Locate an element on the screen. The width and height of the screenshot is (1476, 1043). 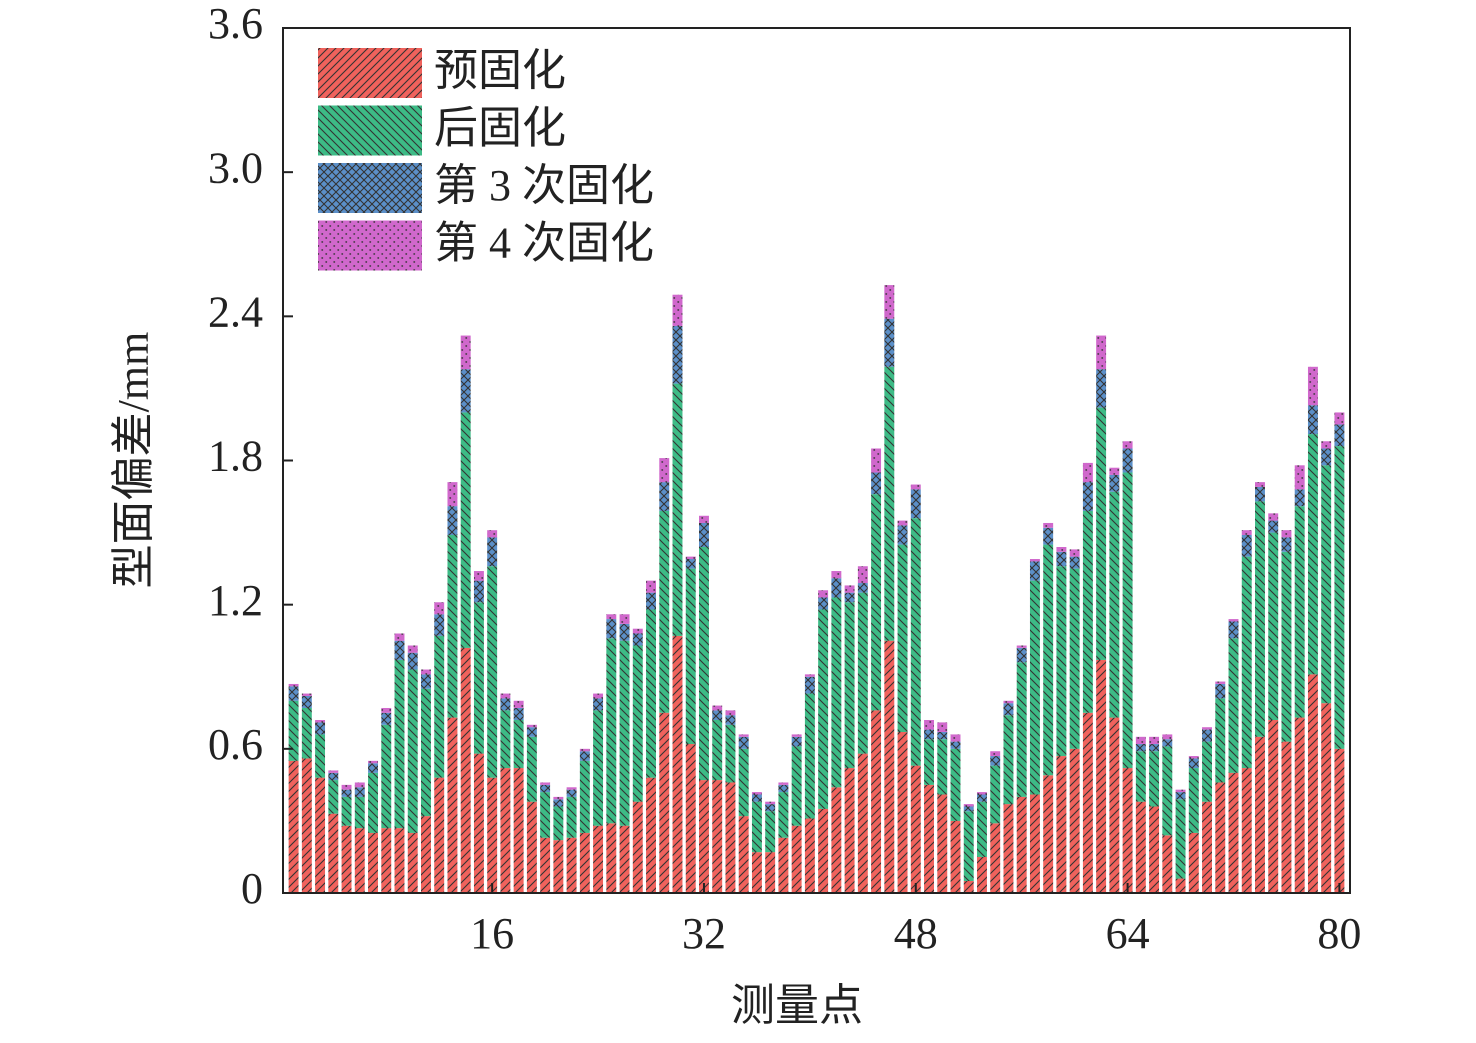
legend-swatch is located at coordinates (370, 130).